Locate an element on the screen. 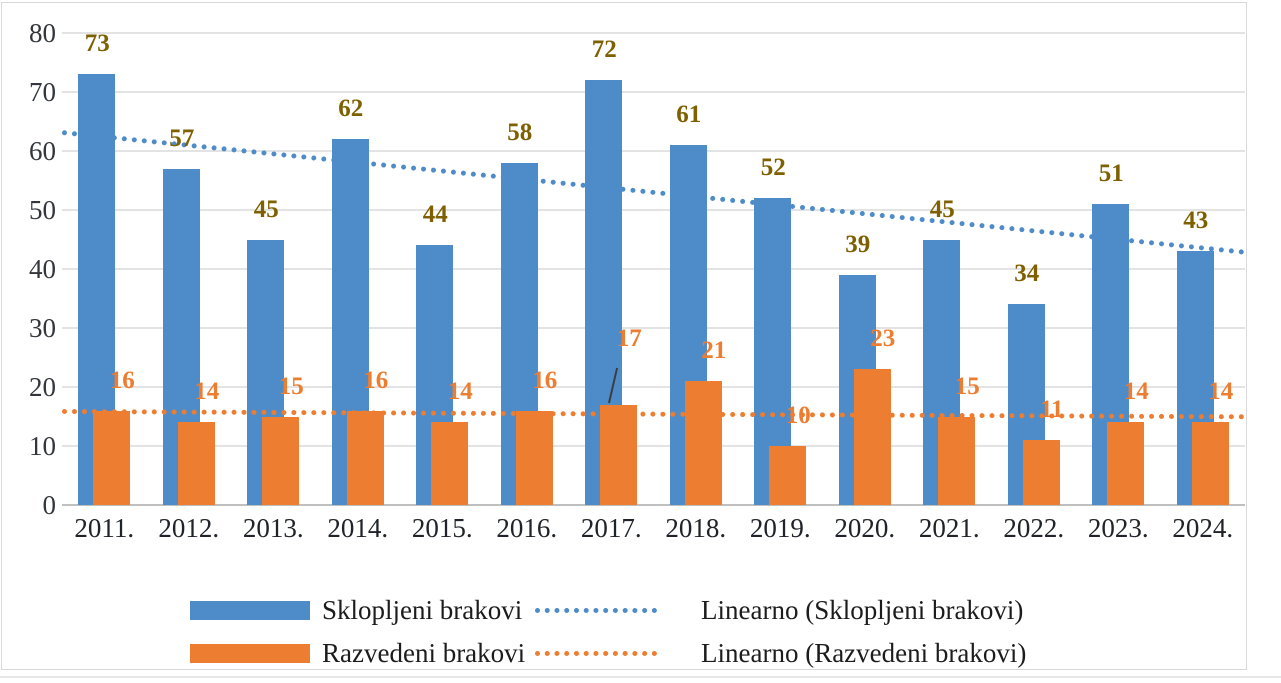 The height and width of the screenshot is (683, 1281). bar-razvedeni-2021. is located at coordinates (957, 460).